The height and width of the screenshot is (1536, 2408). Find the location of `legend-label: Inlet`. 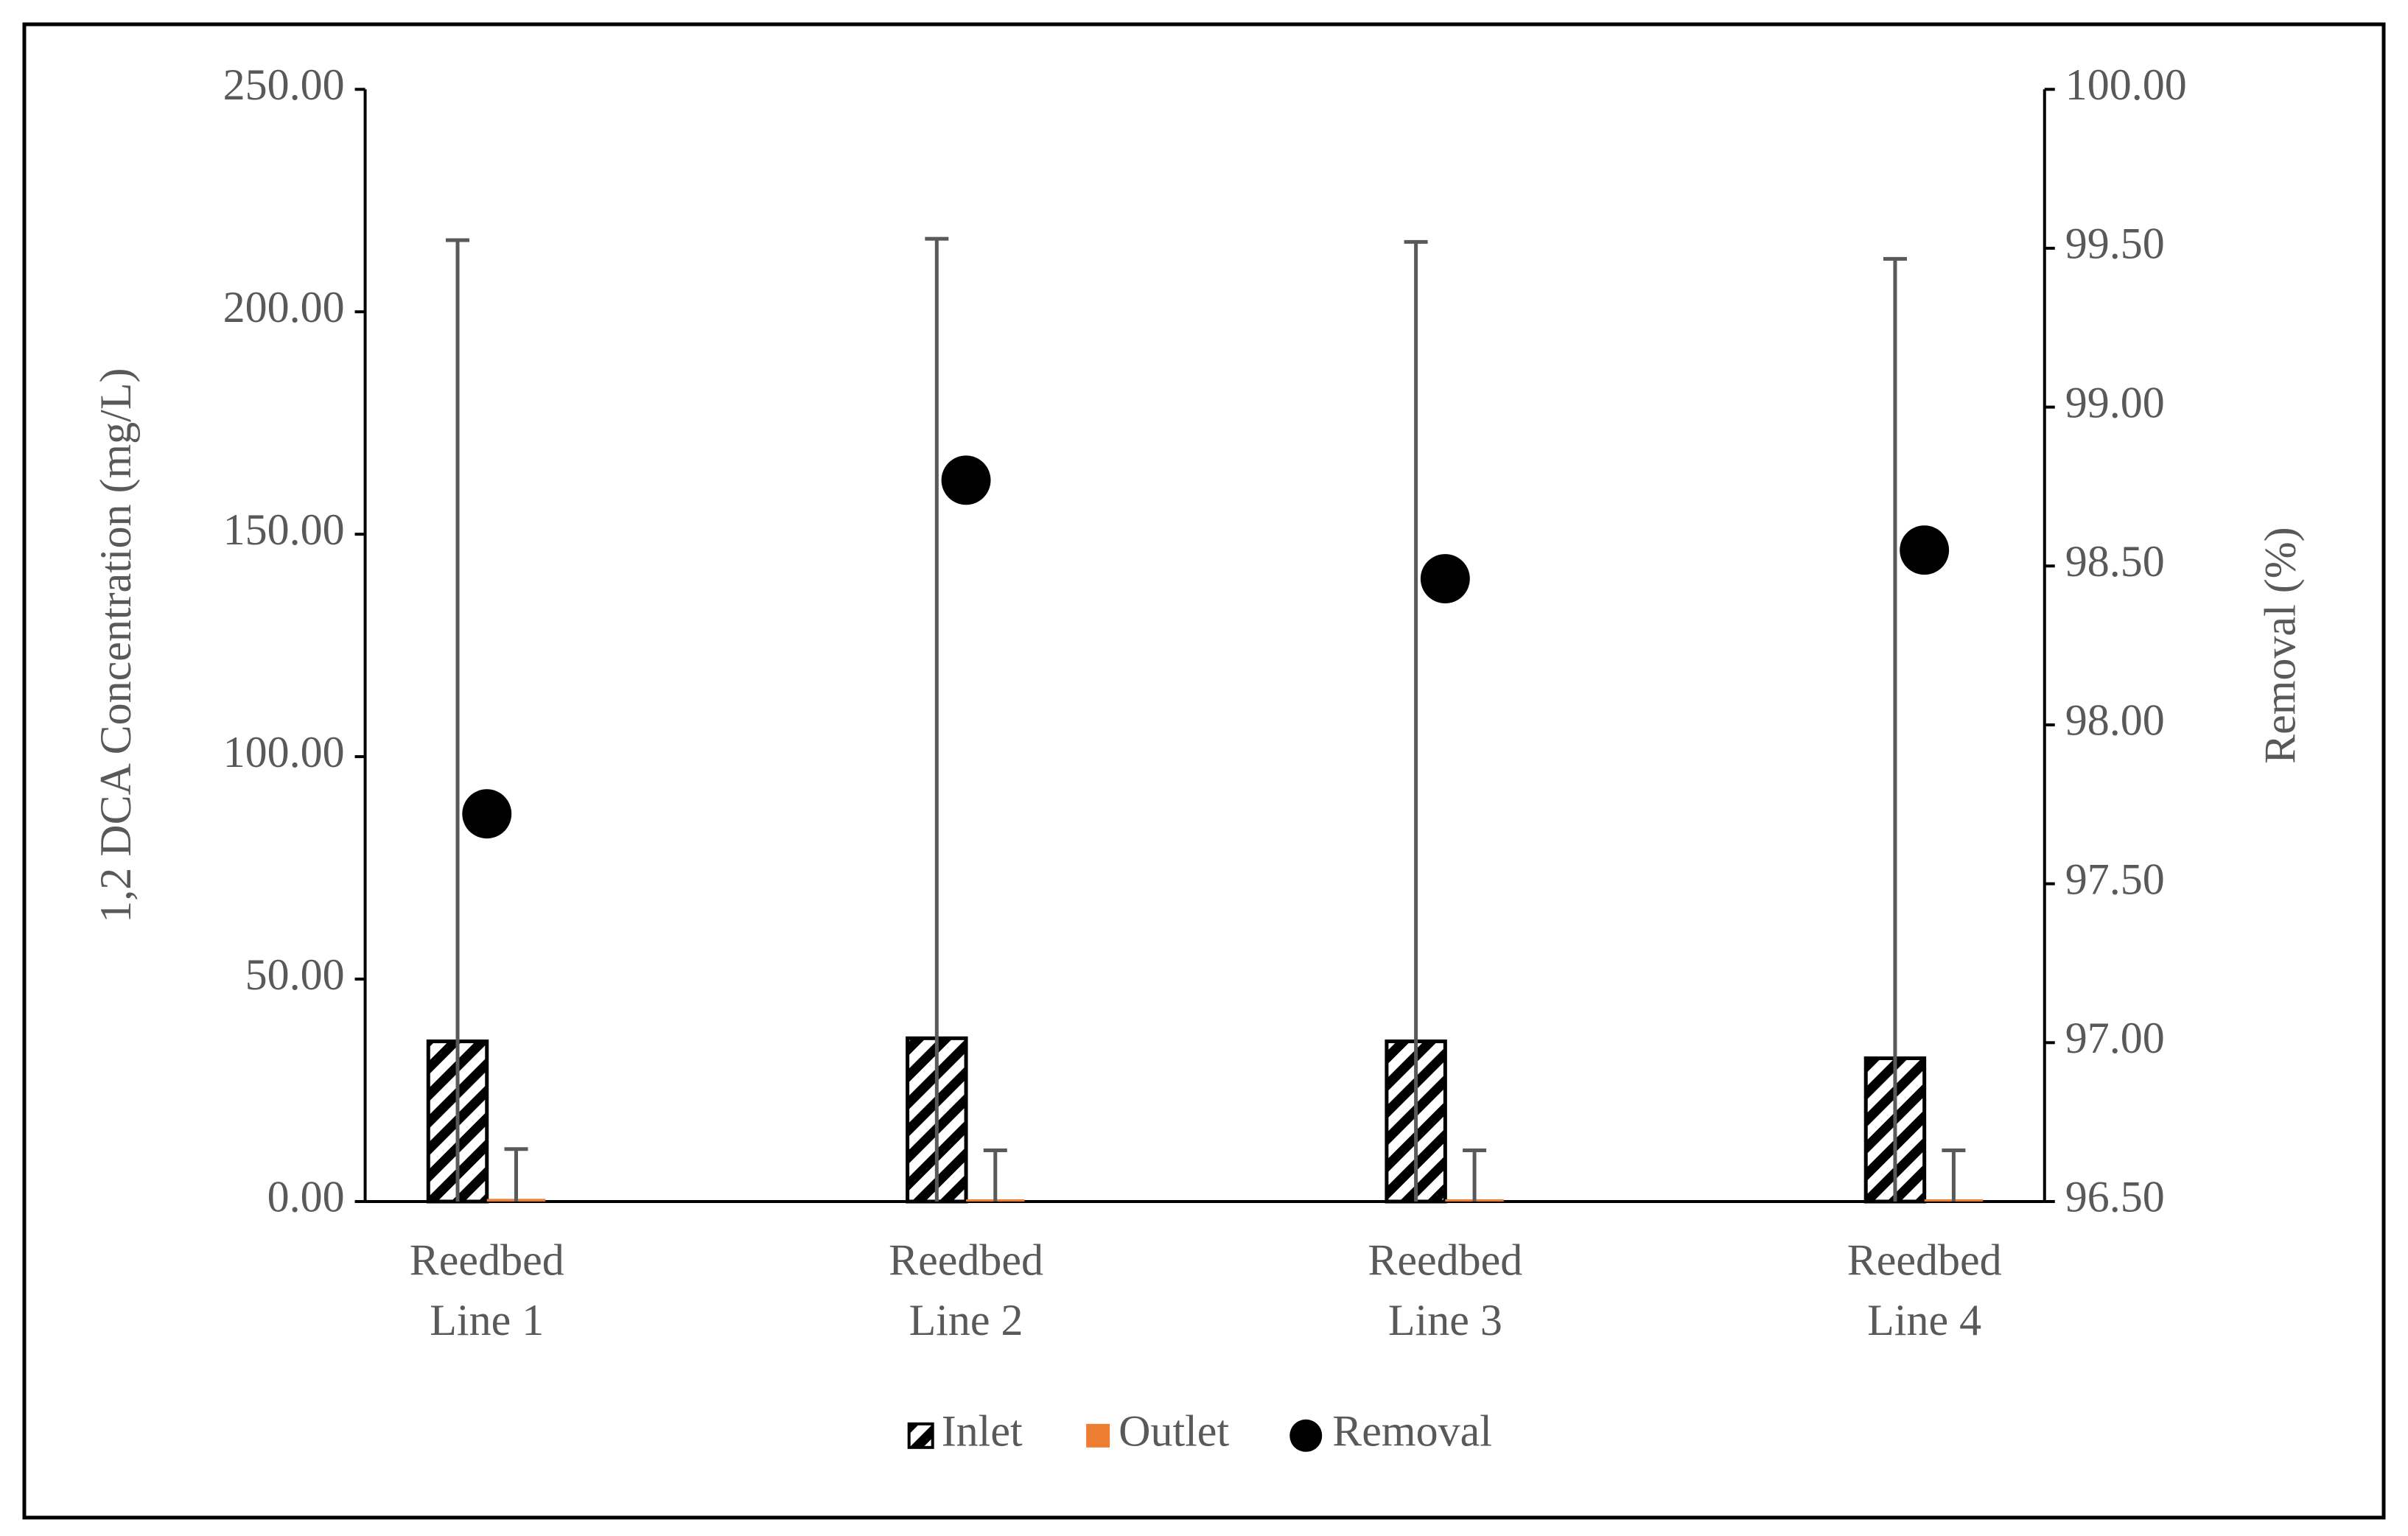

legend-label: Inlet is located at coordinates (982, 1431).